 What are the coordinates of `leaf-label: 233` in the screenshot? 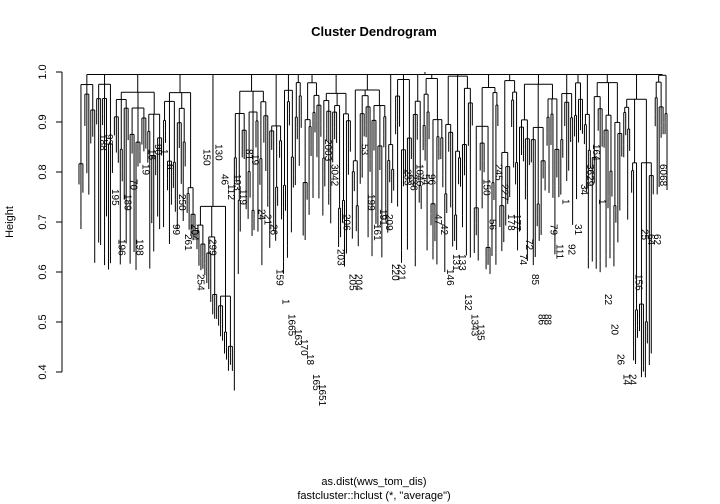 It's located at (406, 177).